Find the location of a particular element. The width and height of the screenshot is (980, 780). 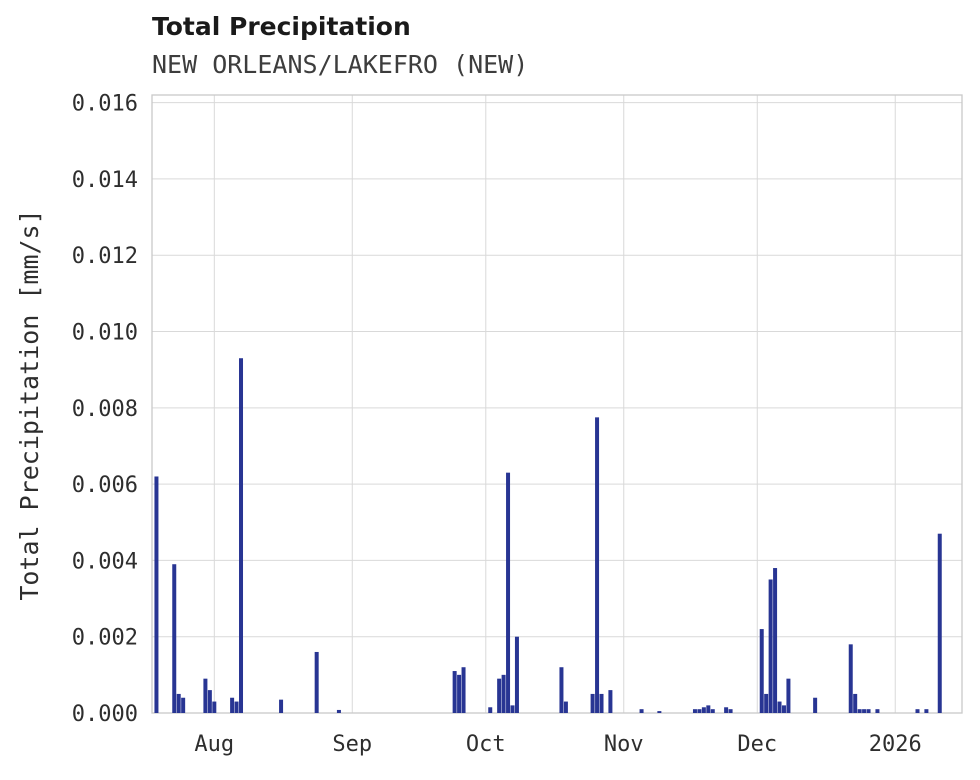

x-tick-label: Aug is located at coordinates (214, 744).